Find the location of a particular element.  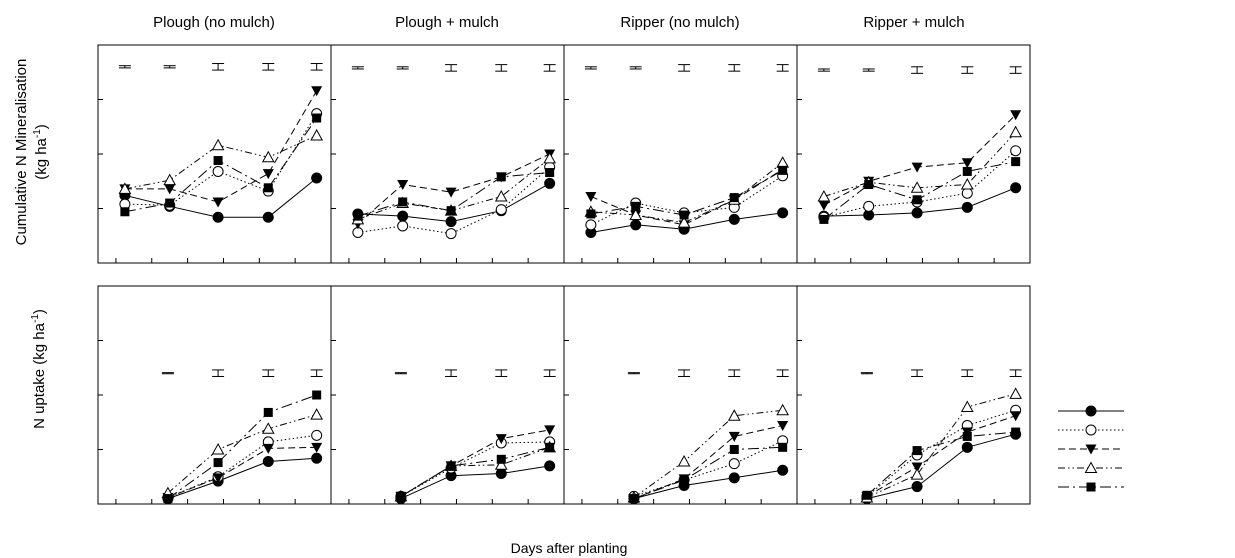

ylabel-text: Cumulative N Mineralisation is located at coordinates (21, 152).